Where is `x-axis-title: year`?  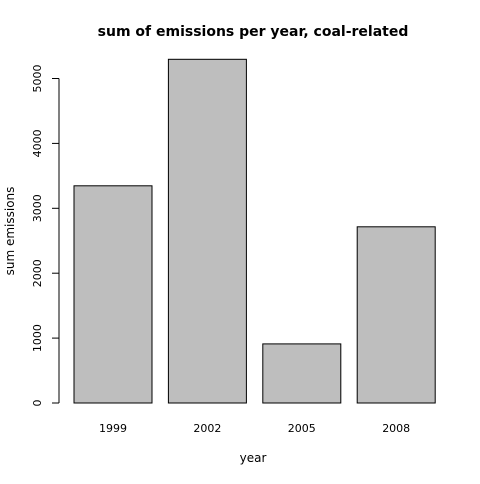
x-axis-title: year is located at coordinates (253, 458).